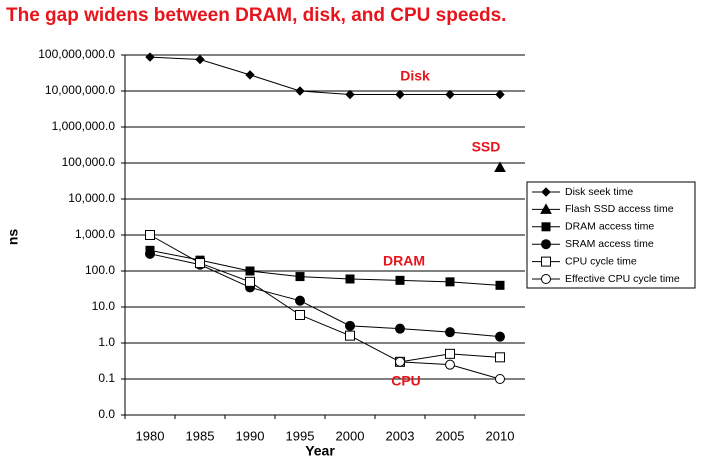 The height and width of the screenshot is (461, 706). I want to click on x-tick-label: 1995, so click(300, 435).